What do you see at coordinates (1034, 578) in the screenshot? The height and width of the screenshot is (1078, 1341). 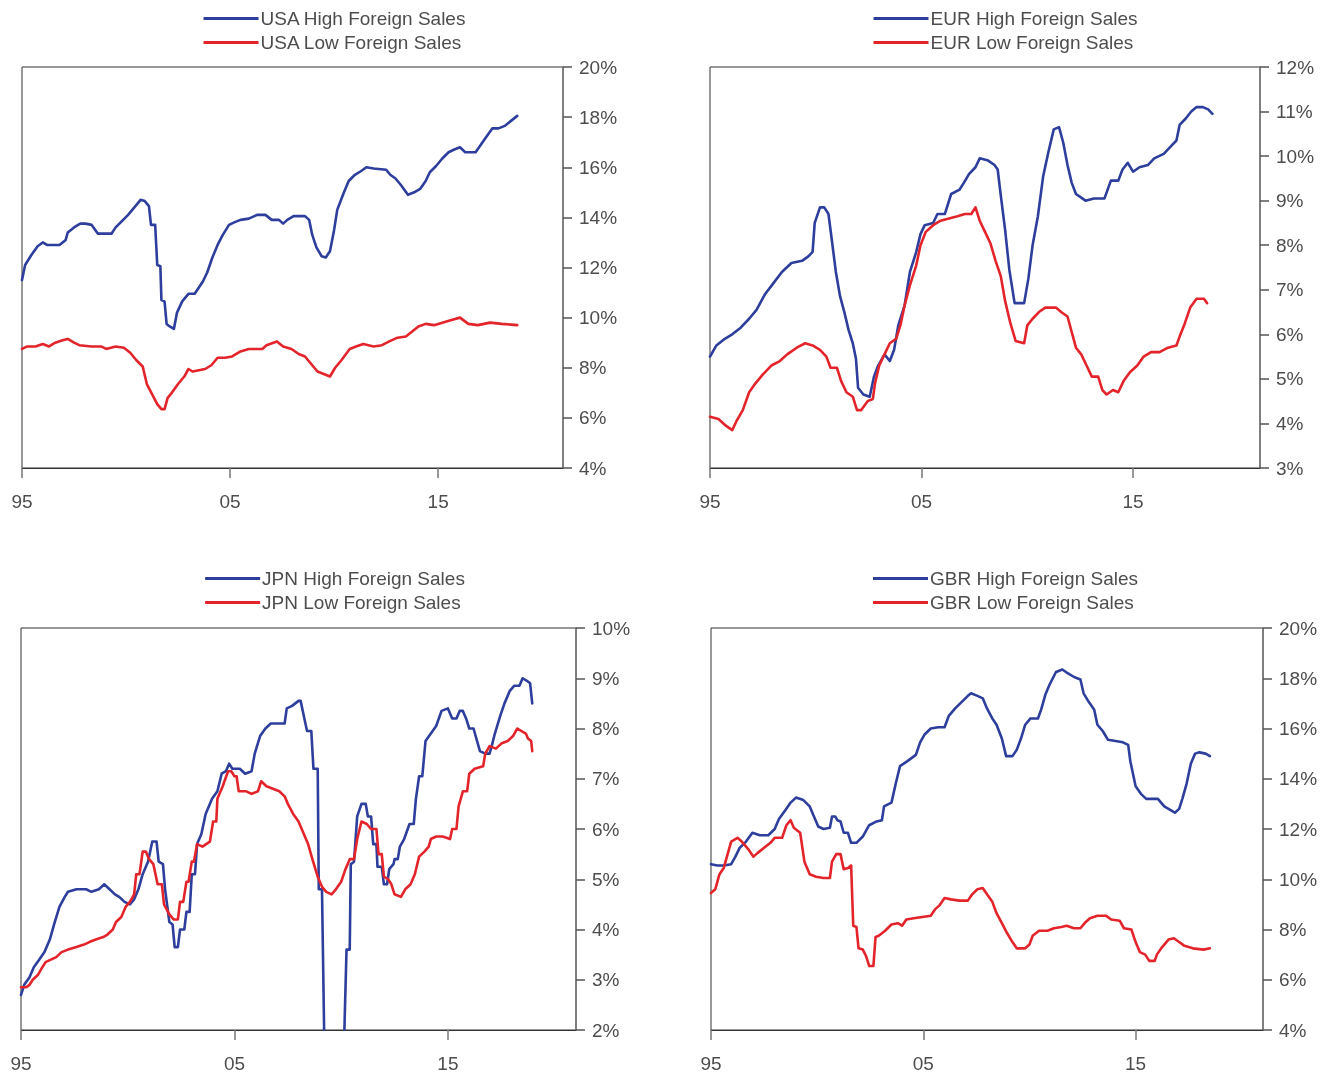 I see `legend-label: GBR High Foreign Sales` at bounding box center [1034, 578].